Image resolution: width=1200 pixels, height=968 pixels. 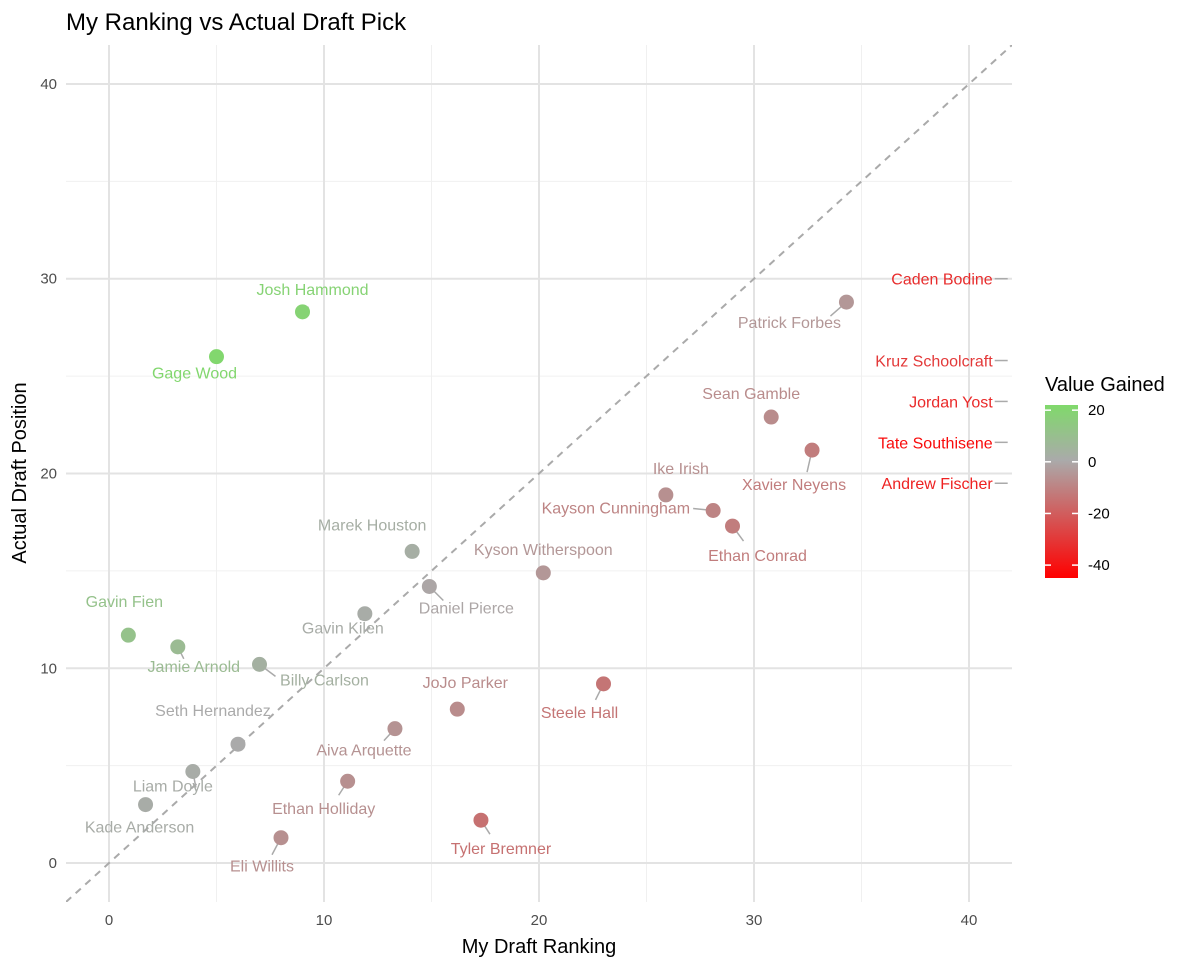 What do you see at coordinates (713, 511) in the screenshot?
I see `point-kayson-cunningham` at bounding box center [713, 511].